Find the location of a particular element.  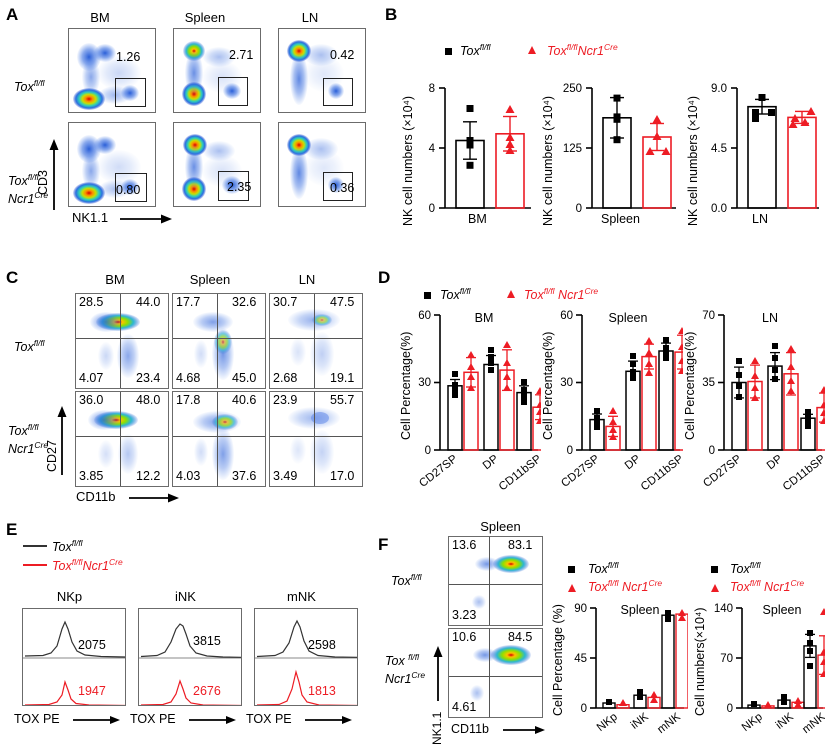

panelC-quad-ul-ln-control: 30.7 is located at coordinates (285, 302).